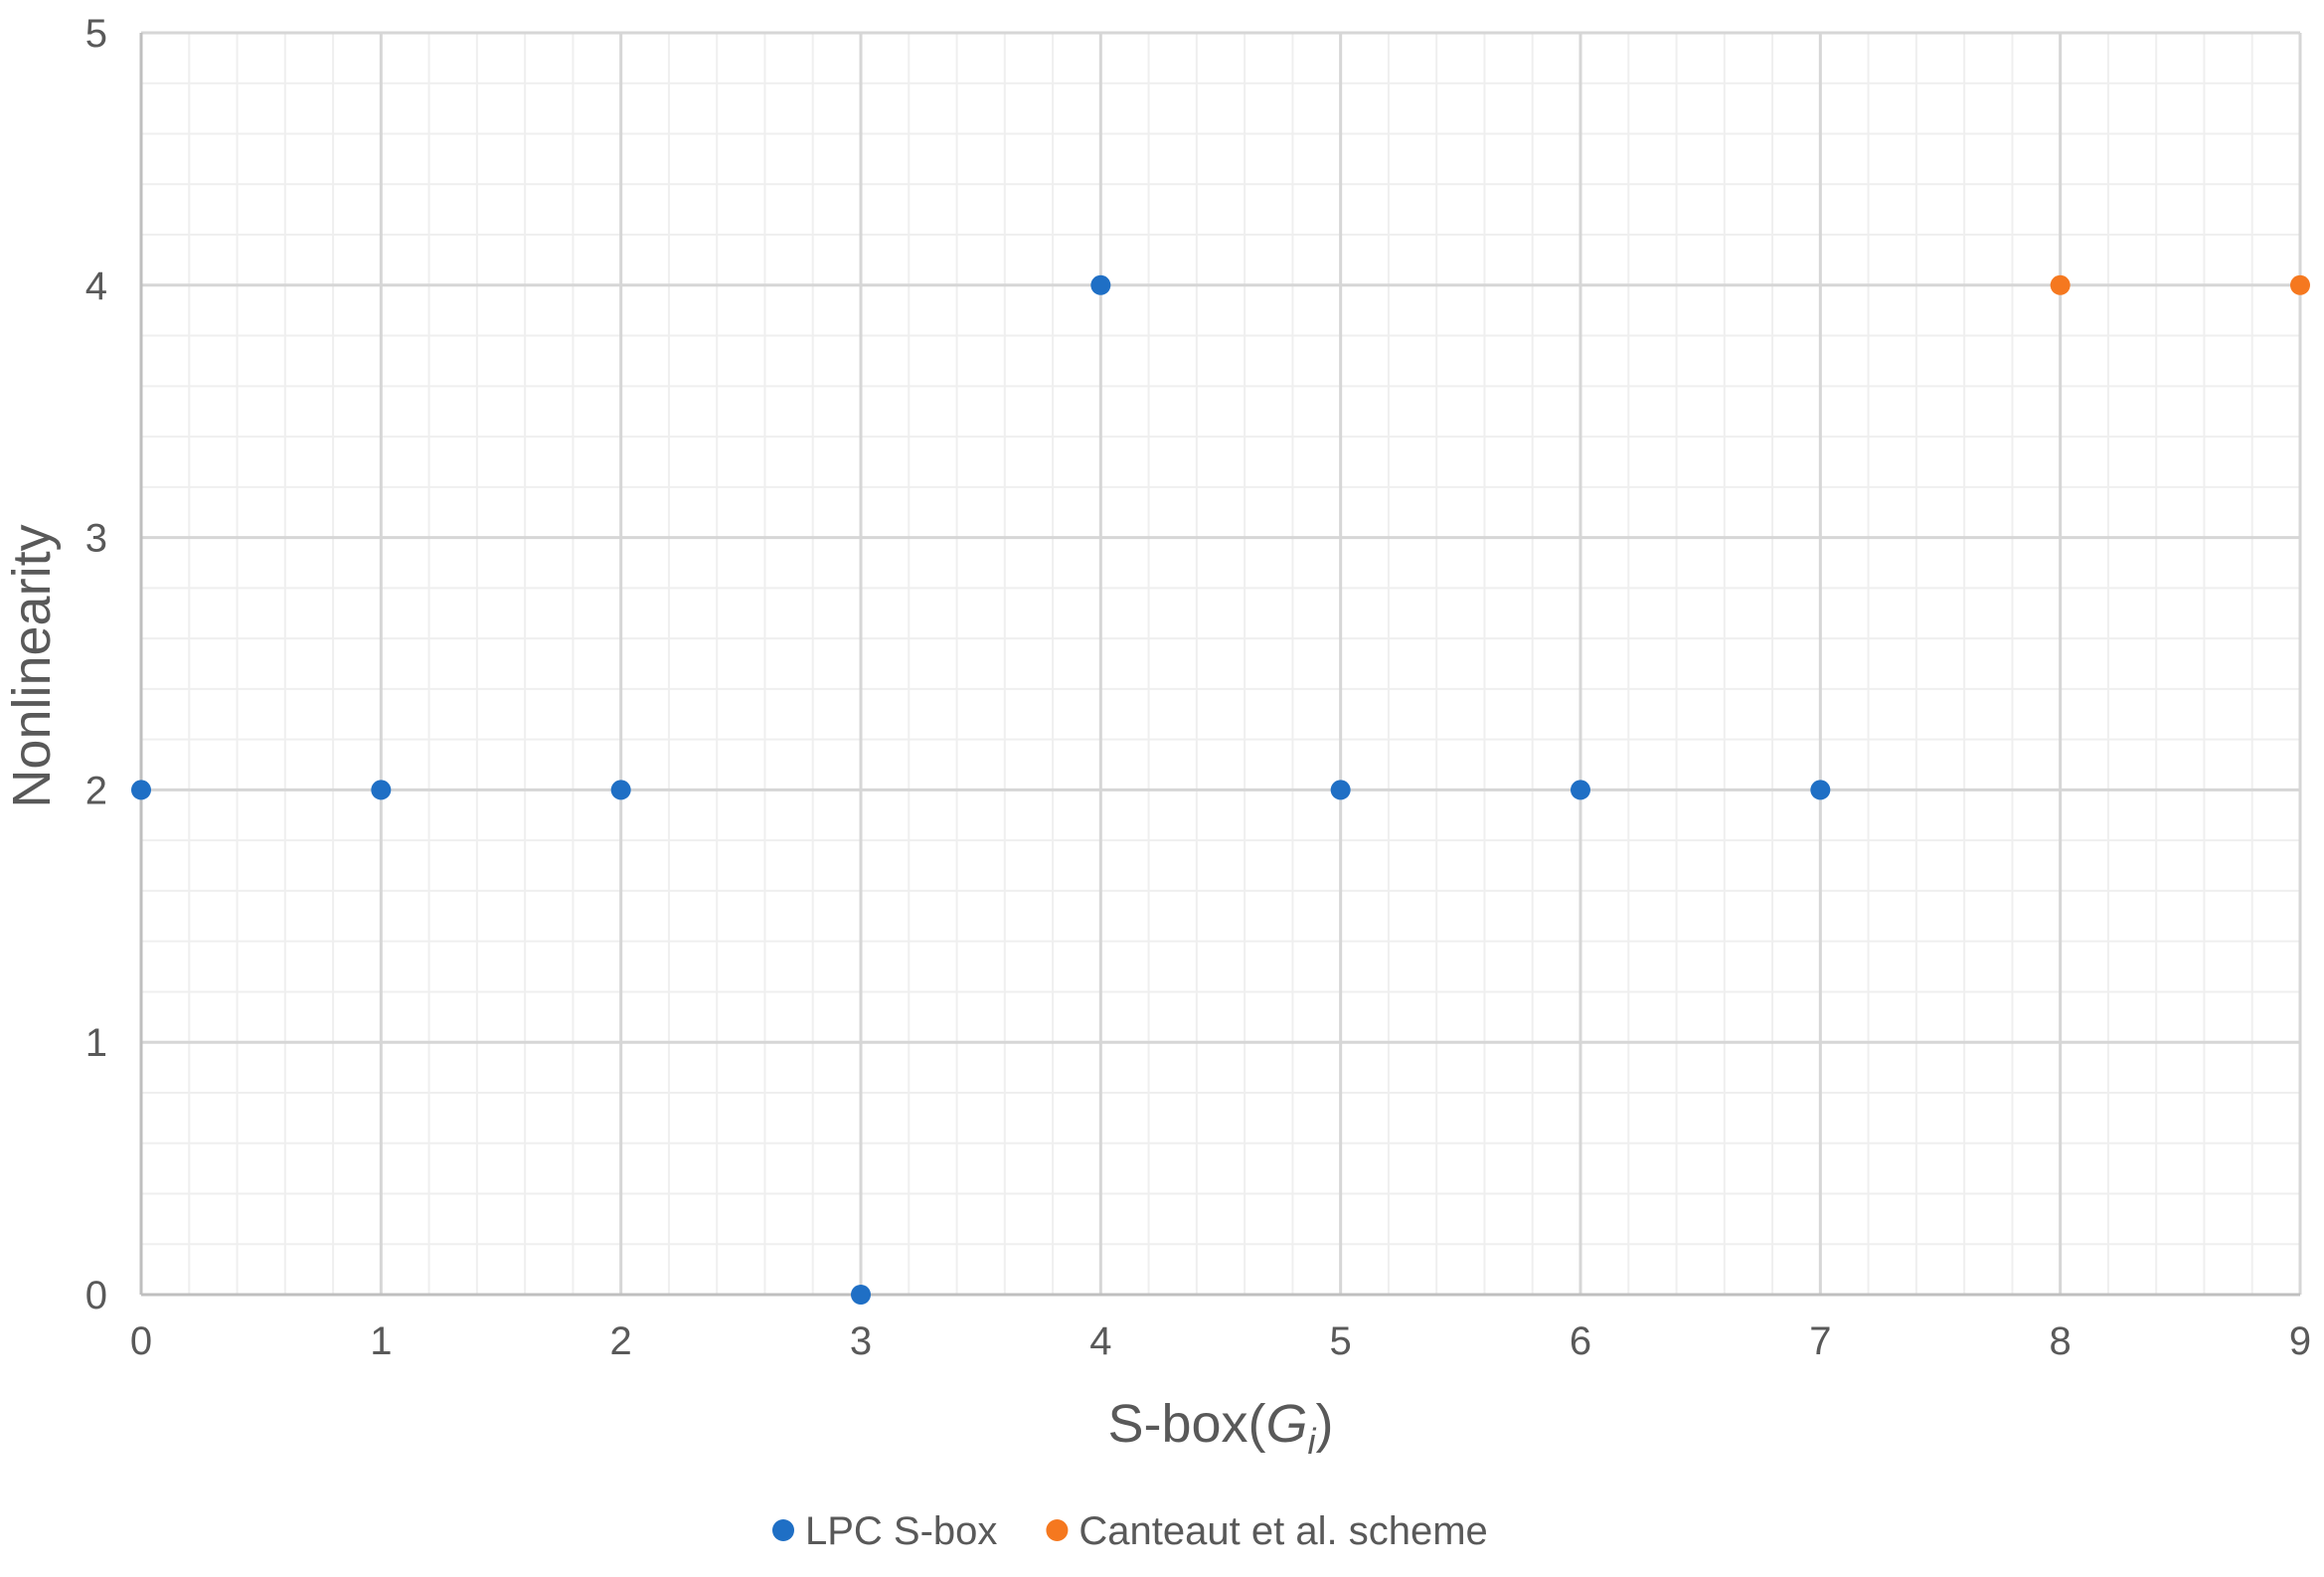  Describe the element at coordinates (1287, 1424) in the screenshot. I see `x-axis-title-var: G` at that location.